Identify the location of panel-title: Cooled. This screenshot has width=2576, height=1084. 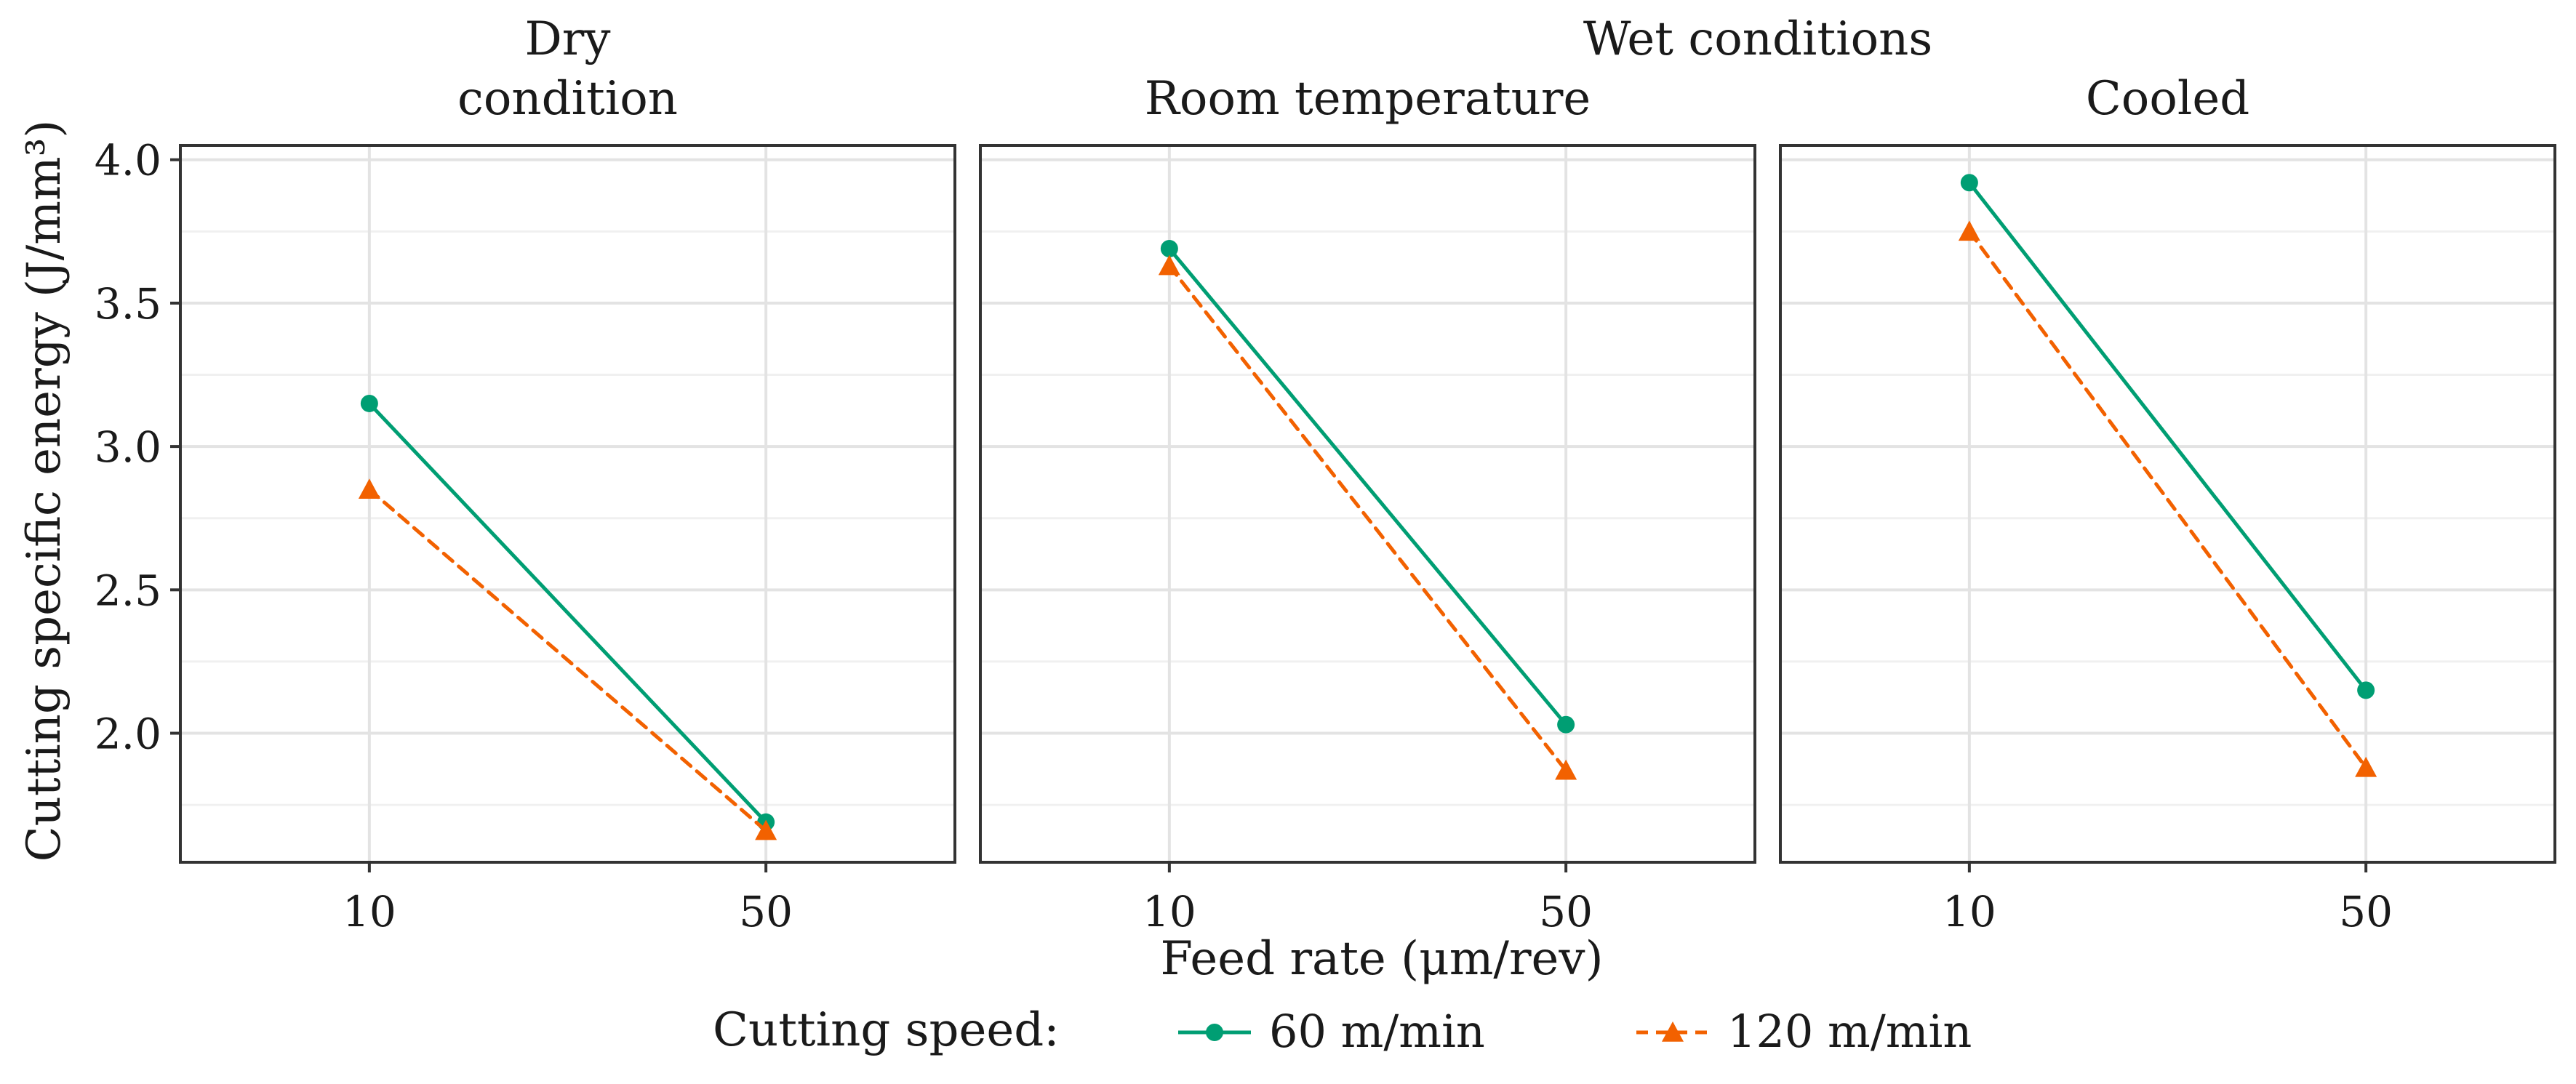
(2167, 99).